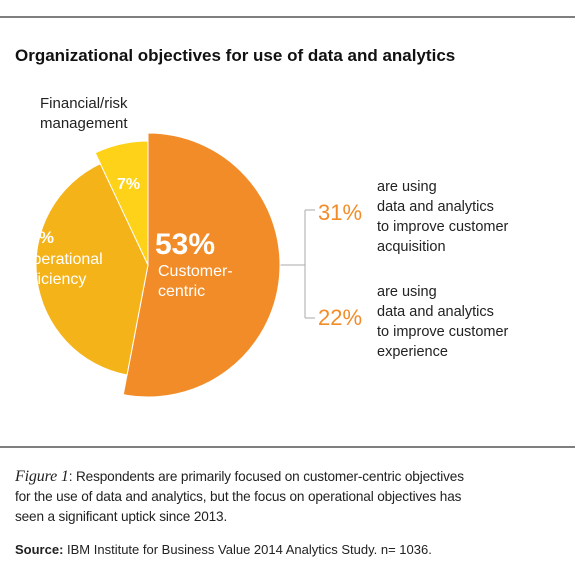  I want to click on source-label: Source:, so click(39, 549).